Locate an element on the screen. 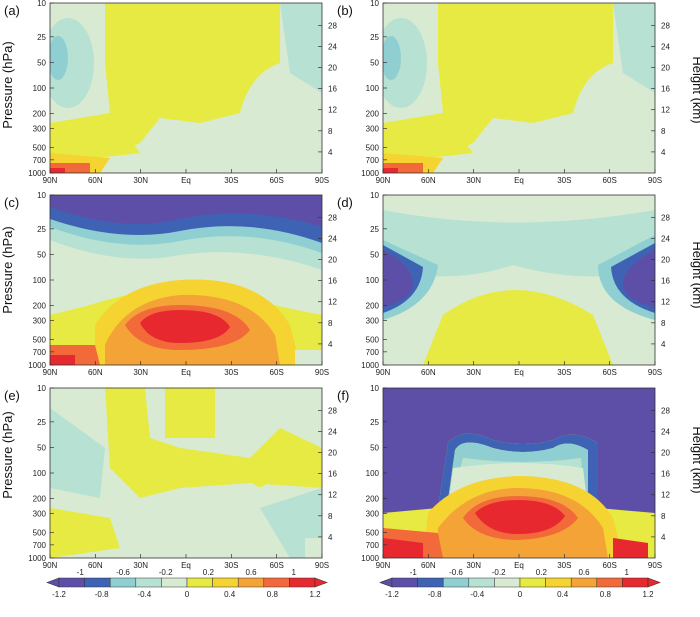 The width and height of the screenshot is (700, 617). colorbar-2: -1 -0.6 -0.2 0.2 0.6 1 -1.2 -0.8 -0.4 0 0.4 0.8 1.2 is located at coordinates (520, 583).